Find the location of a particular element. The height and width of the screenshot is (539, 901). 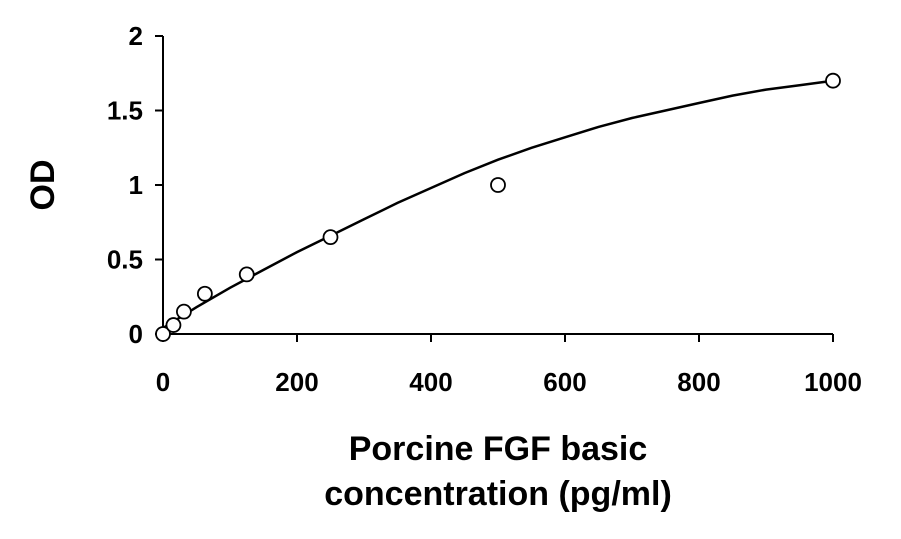

x-tick-label: 400 is located at coordinates (430, 382).